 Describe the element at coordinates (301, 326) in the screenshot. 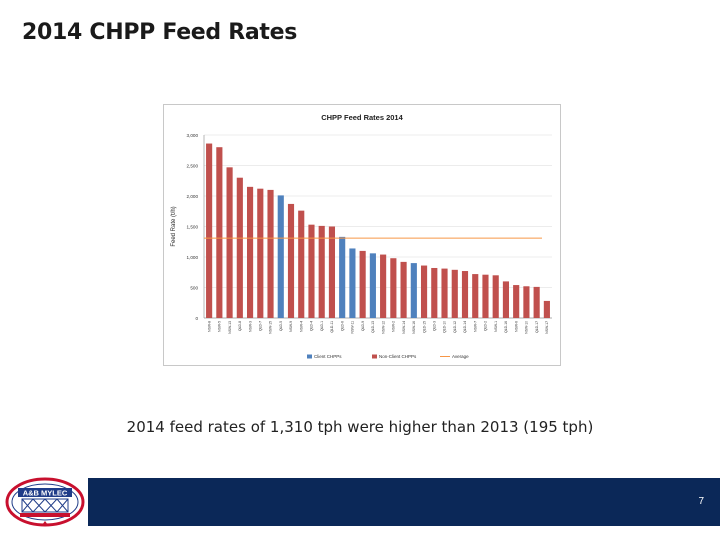

I see `x-tick-label: NSW-4` at that location.